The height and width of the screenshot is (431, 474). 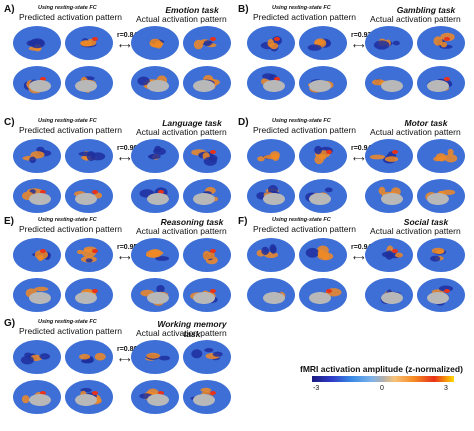 What do you see at coordinates (426, 123) in the screenshot?
I see `task-title: Motor task` at bounding box center [426, 123].